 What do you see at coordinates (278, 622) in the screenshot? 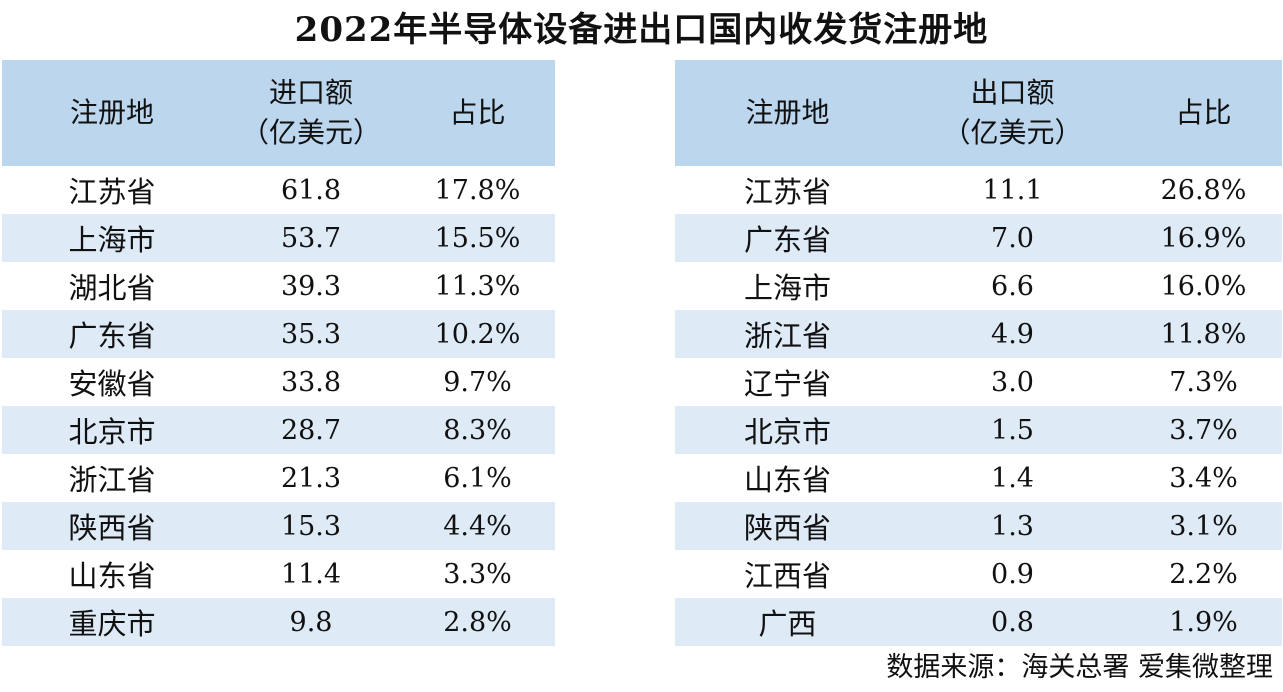
I see `table-row: 重庆市 9.8 2.8%` at bounding box center [278, 622].